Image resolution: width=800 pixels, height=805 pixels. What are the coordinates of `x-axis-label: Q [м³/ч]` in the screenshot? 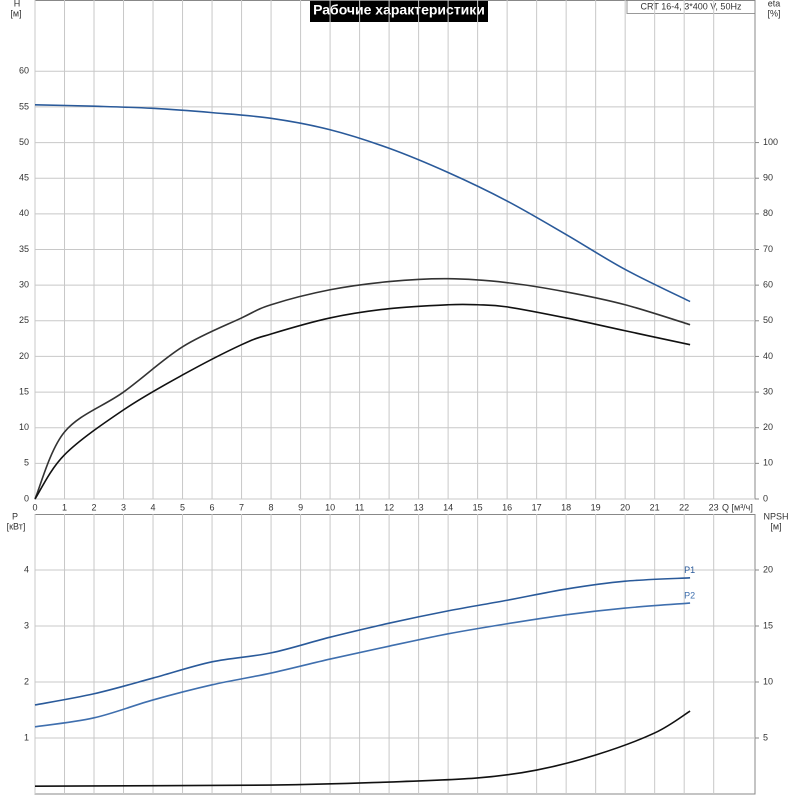 It's located at (737, 507).